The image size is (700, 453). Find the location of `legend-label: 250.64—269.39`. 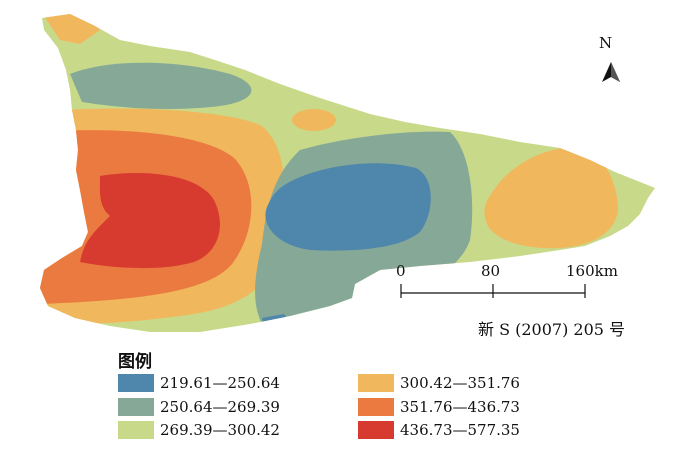

legend-label: 250.64—269.39 is located at coordinates (220, 407).